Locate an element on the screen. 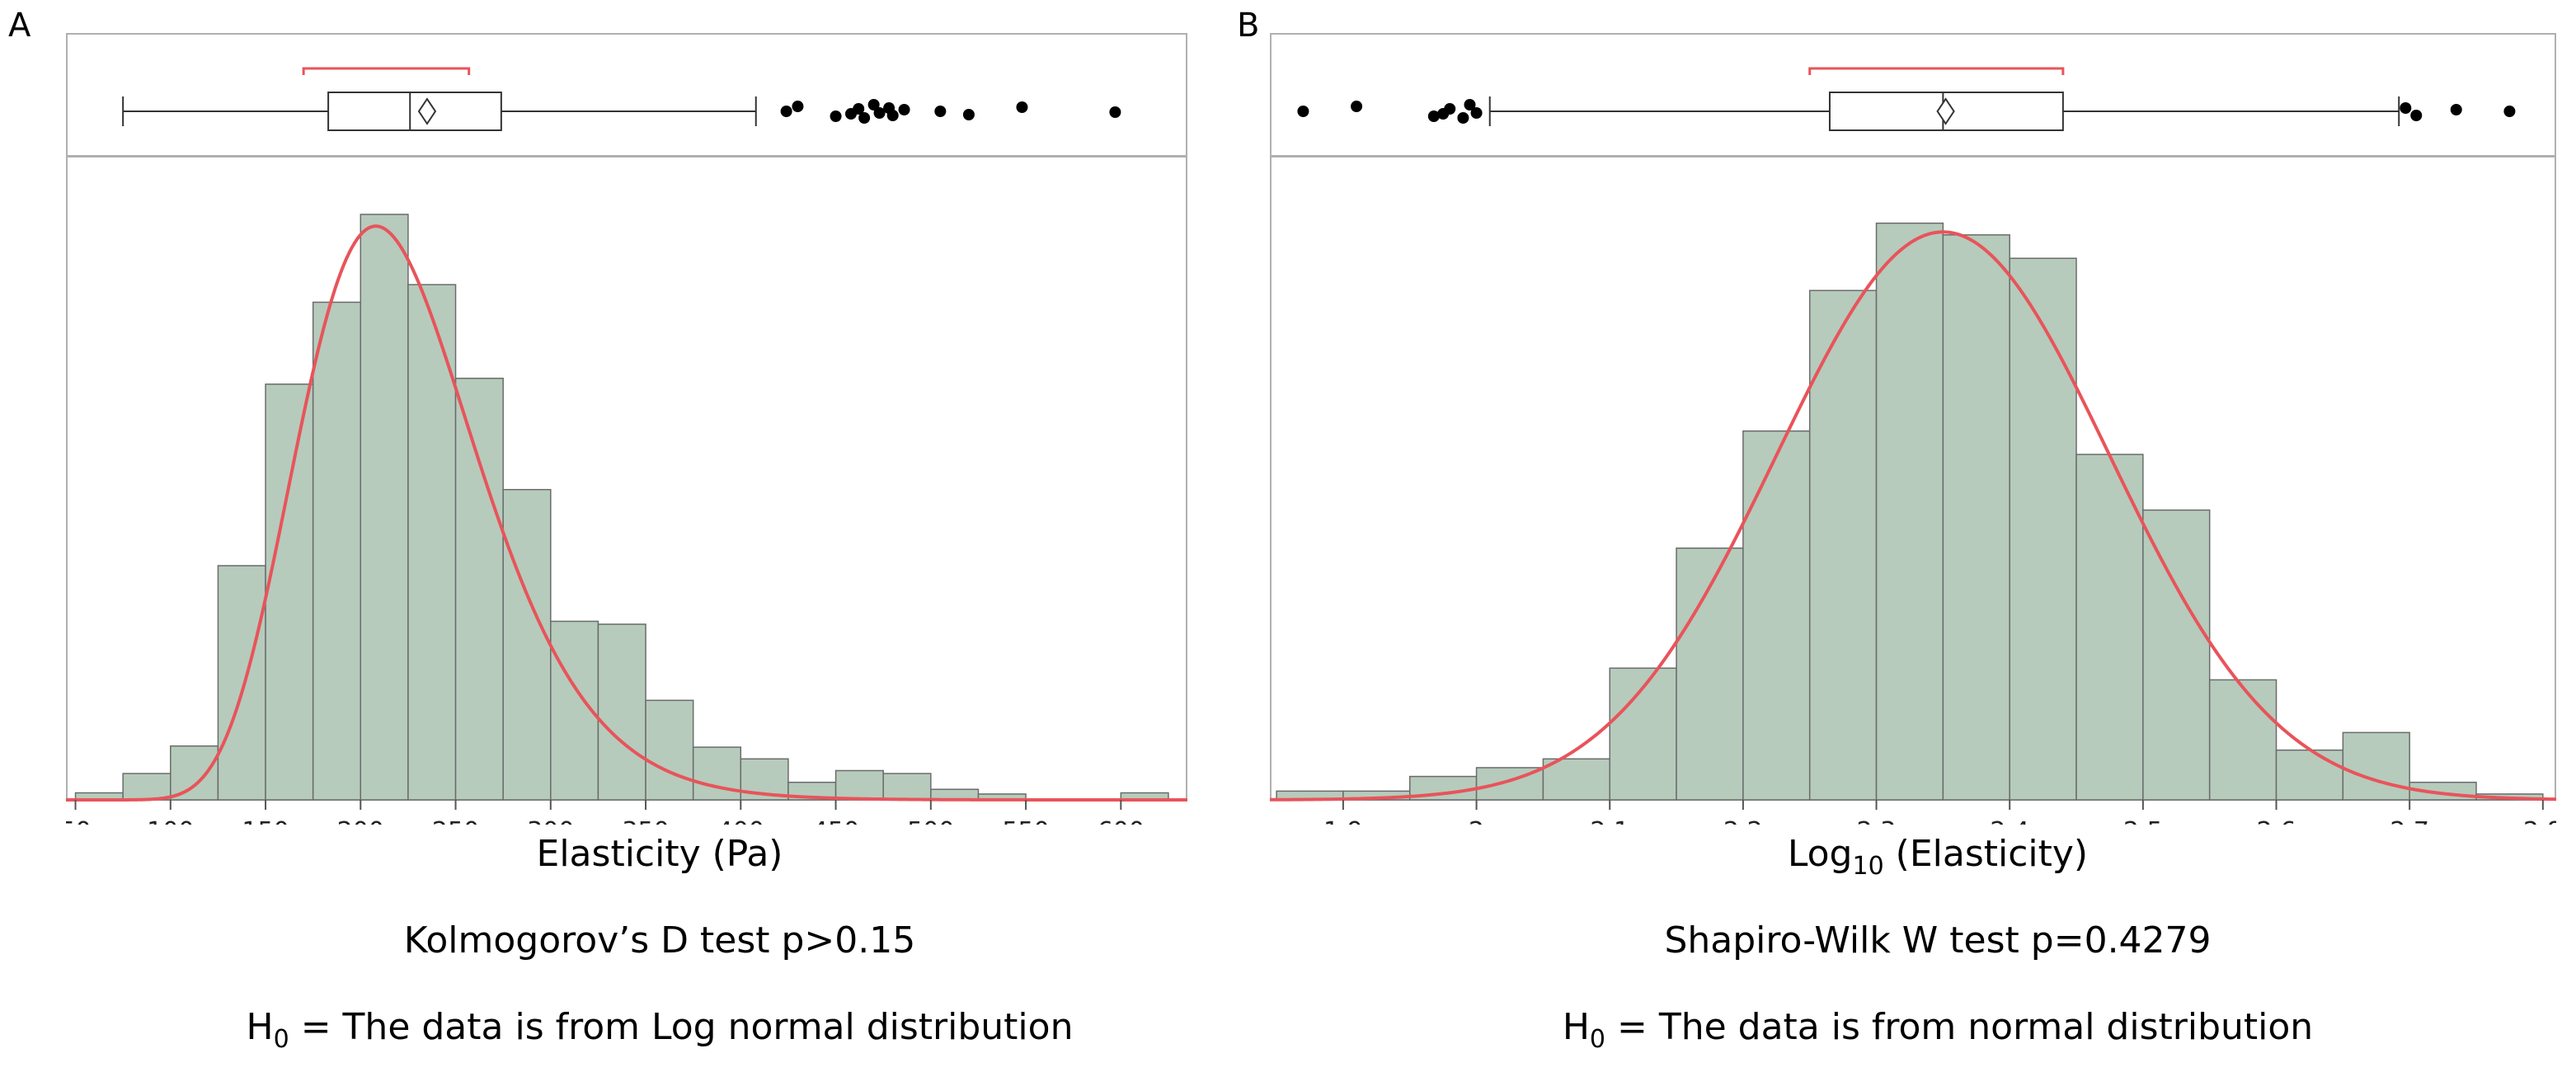 This screenshot has width=2576, height=1072. x-tick-label: 600 is located at coordinates (1121, 821).